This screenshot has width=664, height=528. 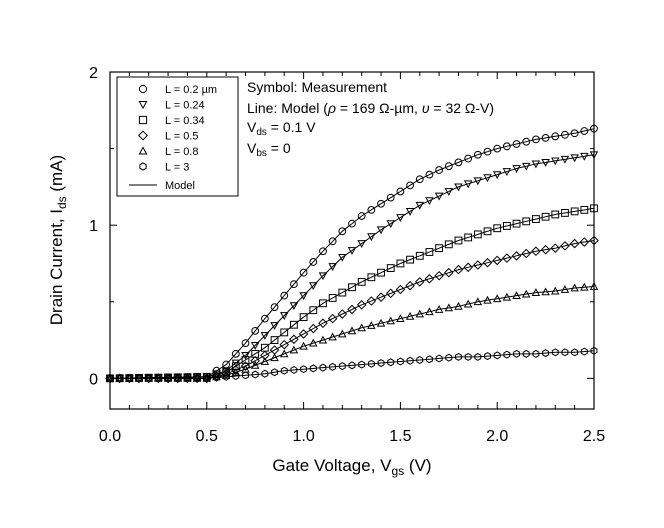 What do you see at coordinates (351, 467) in the screenshot?
I see `x-axis-label: Gate Voltage, Vgs (V)` at bounding box center [351, 467].